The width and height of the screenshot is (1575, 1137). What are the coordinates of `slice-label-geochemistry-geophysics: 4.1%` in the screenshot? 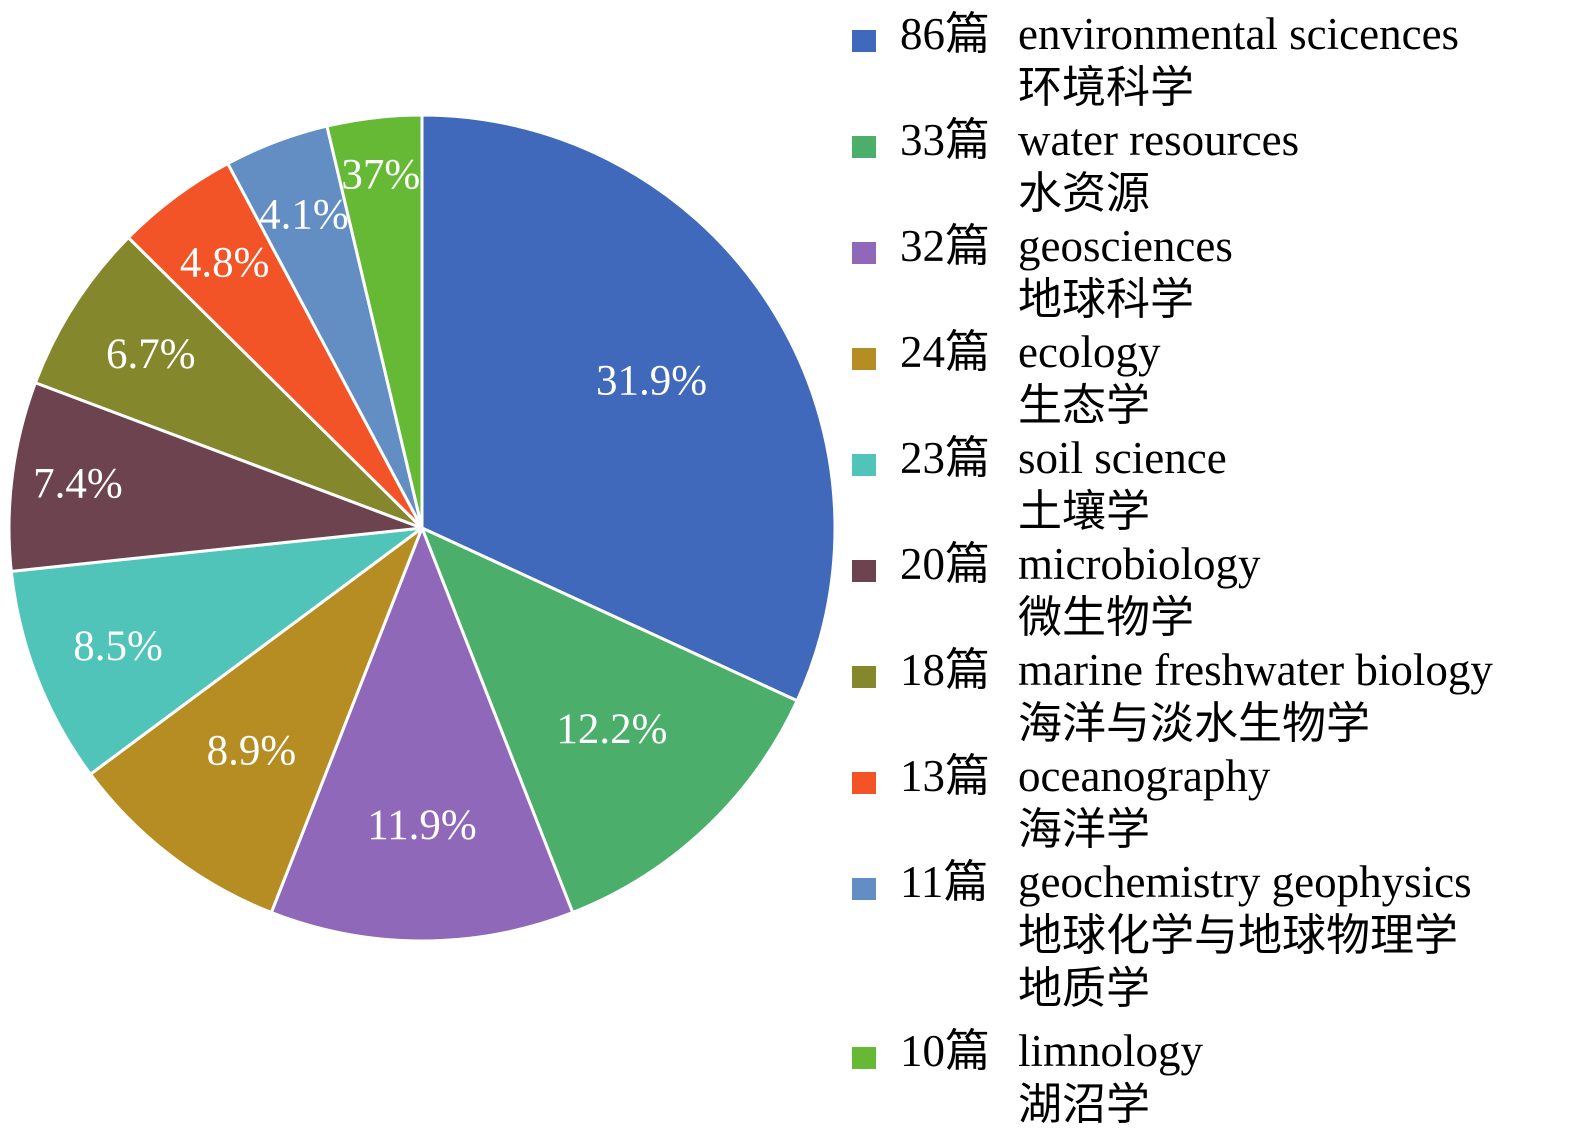 It's located at (304, 215).